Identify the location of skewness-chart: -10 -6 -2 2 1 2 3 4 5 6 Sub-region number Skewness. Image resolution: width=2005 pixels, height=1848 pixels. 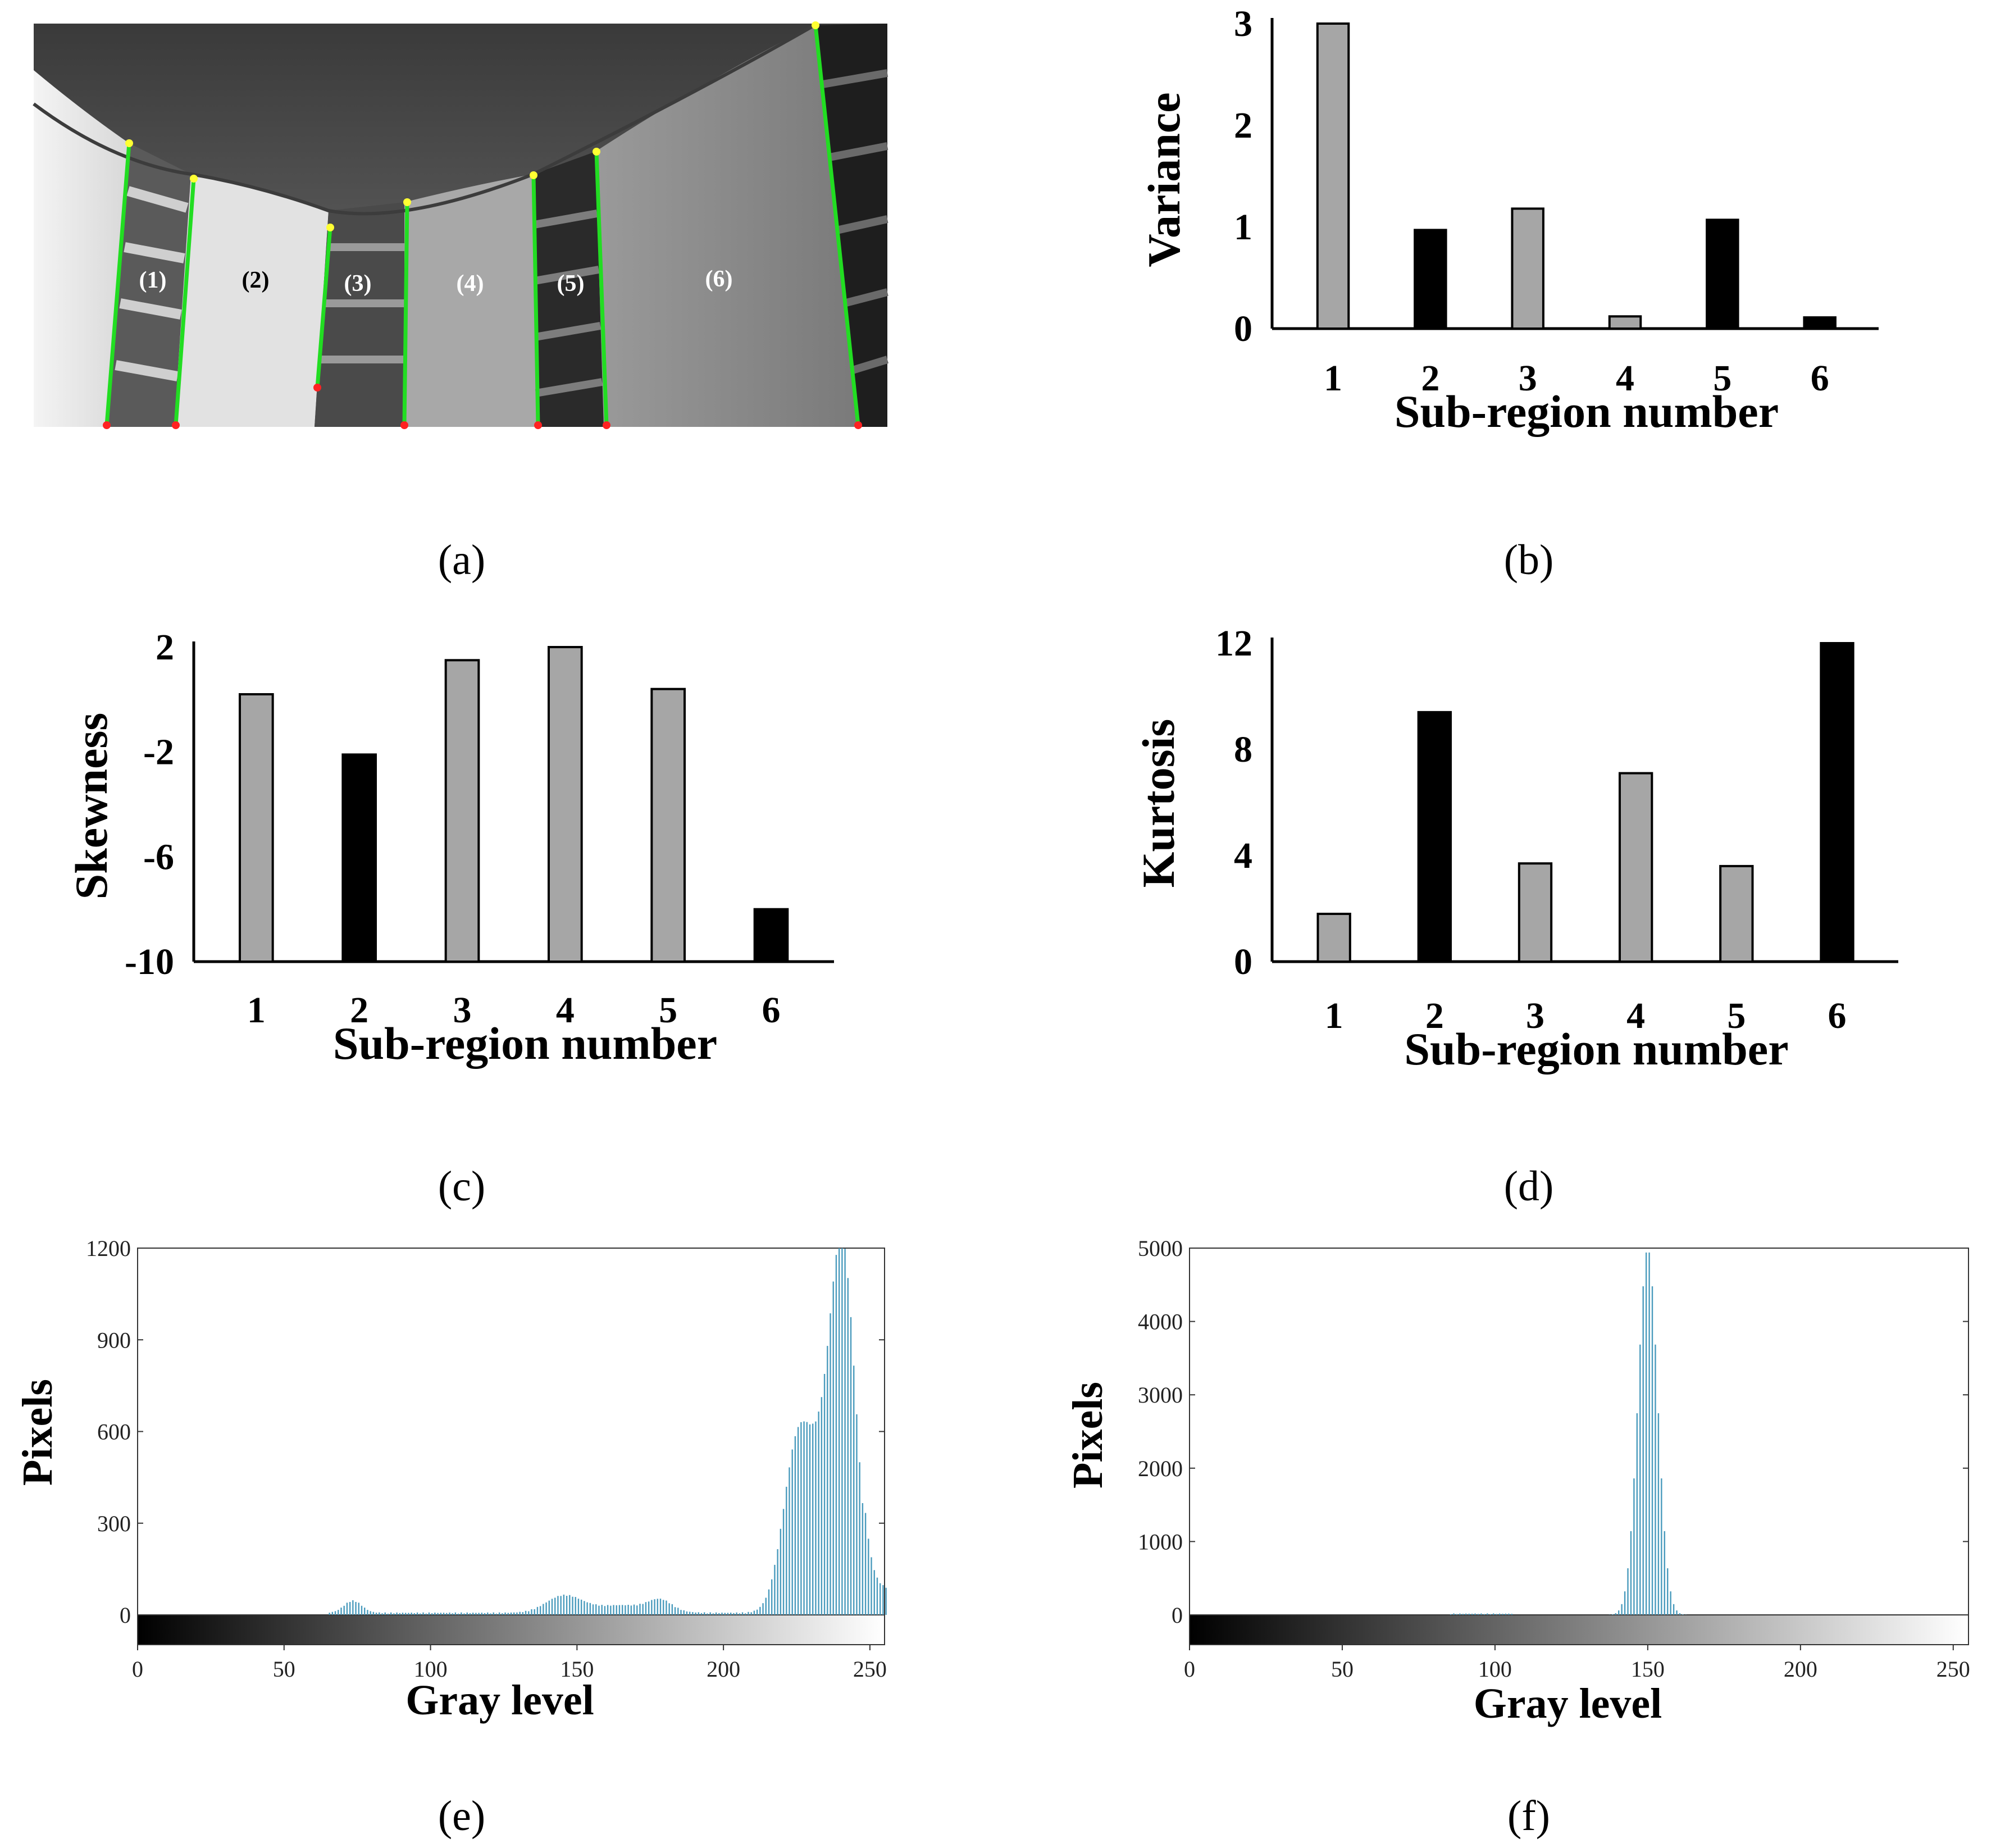
(450, 848).